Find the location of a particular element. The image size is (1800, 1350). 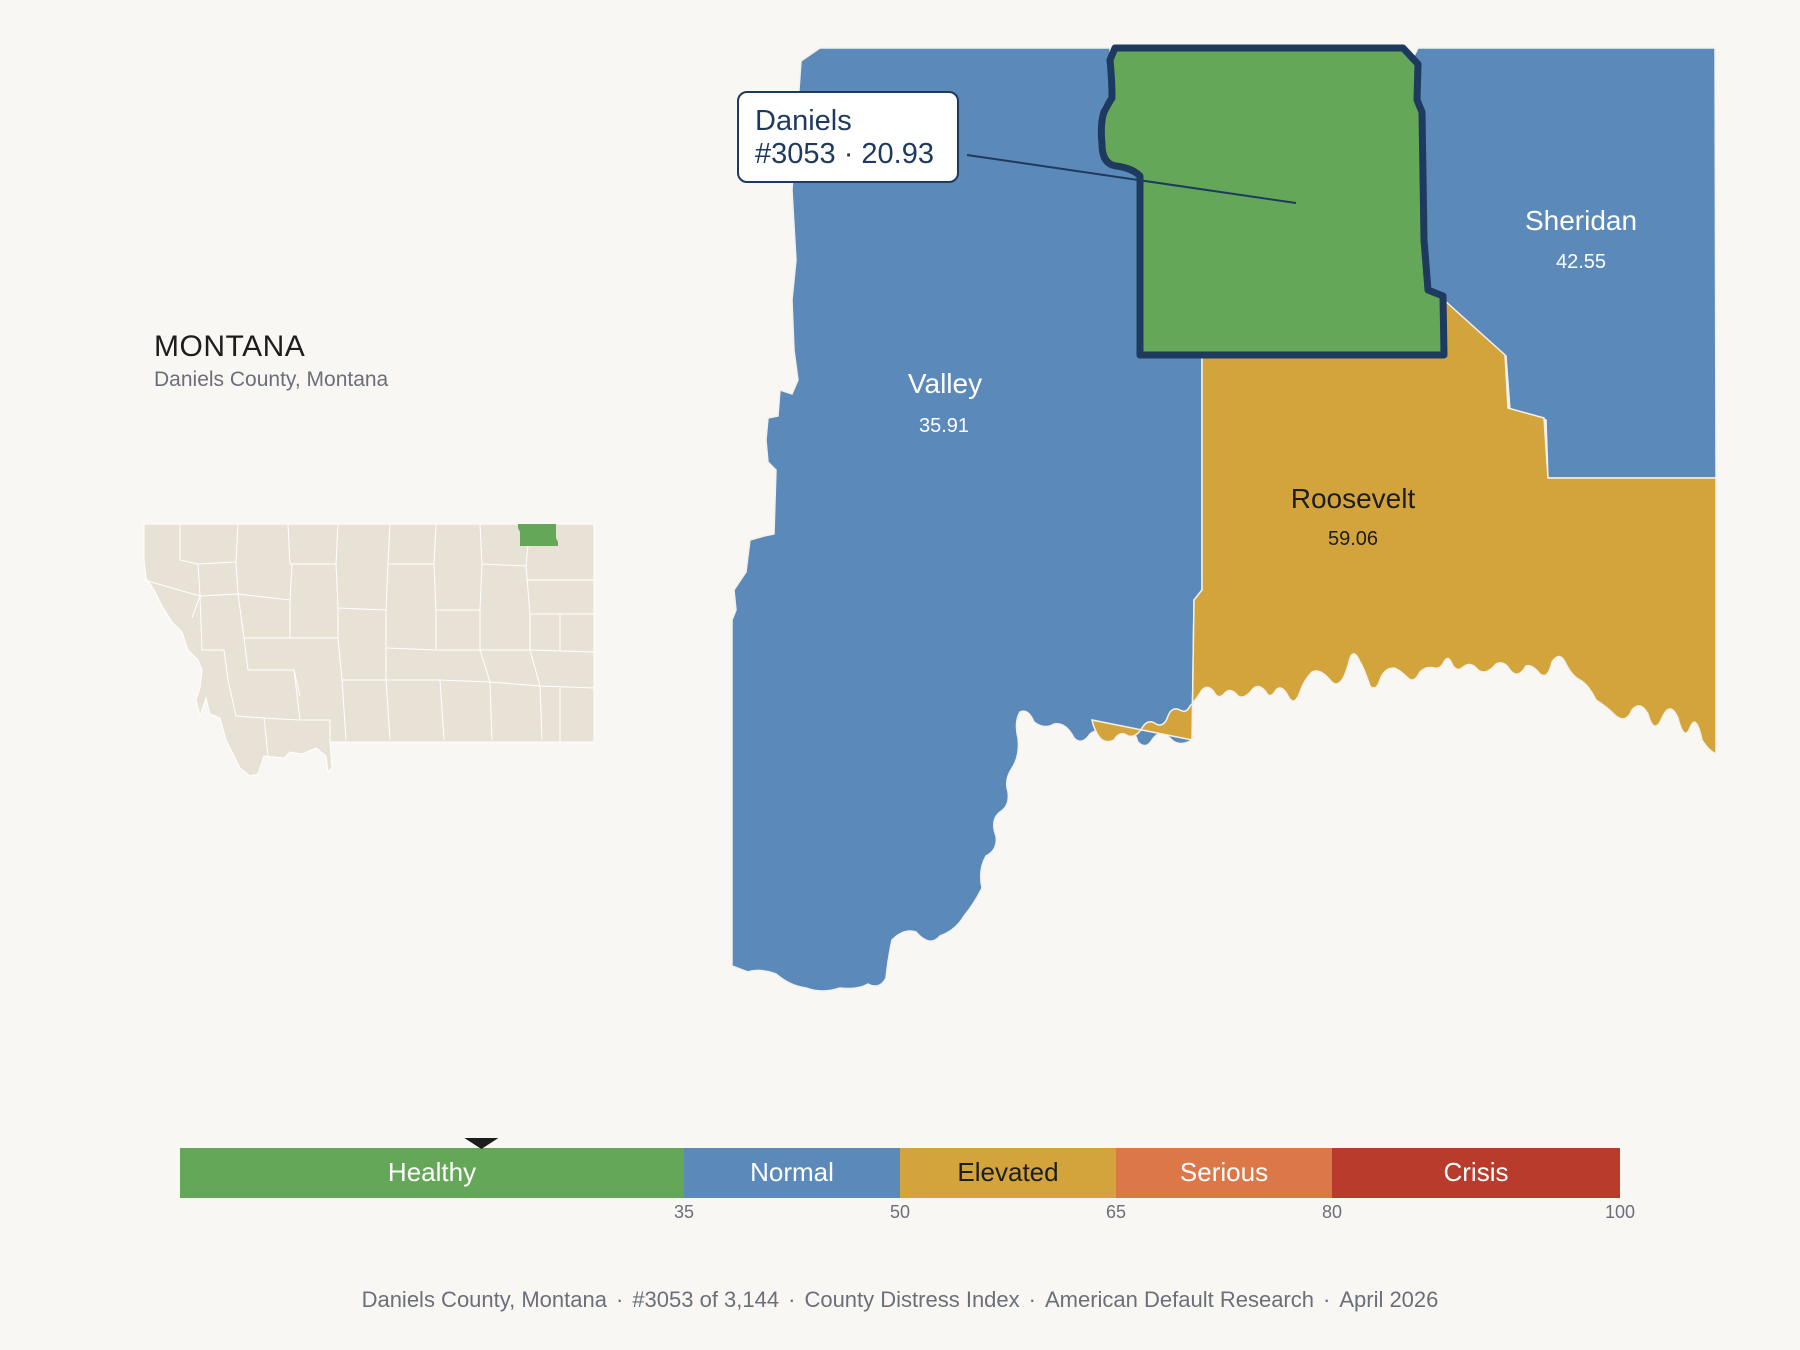

selected-county-callout: Daniels #3053 · 20.93 is located at coordinates (848, 137).